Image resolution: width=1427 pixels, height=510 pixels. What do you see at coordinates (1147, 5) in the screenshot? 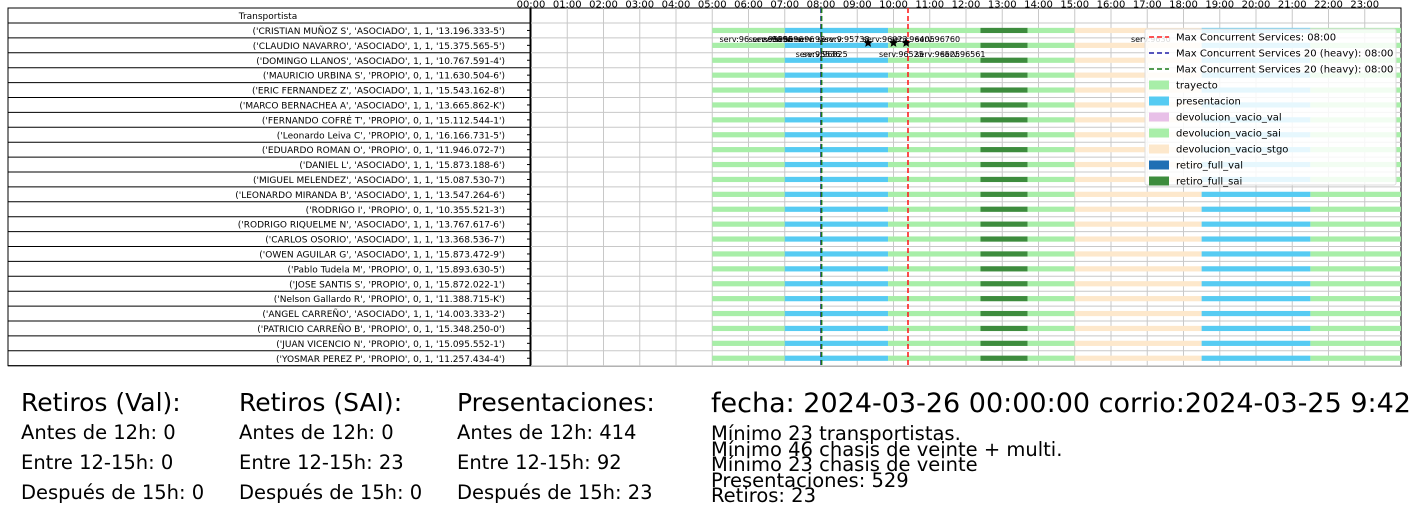
I see `hour-tick-label: 17:00` at bounding box center [1147, 5].